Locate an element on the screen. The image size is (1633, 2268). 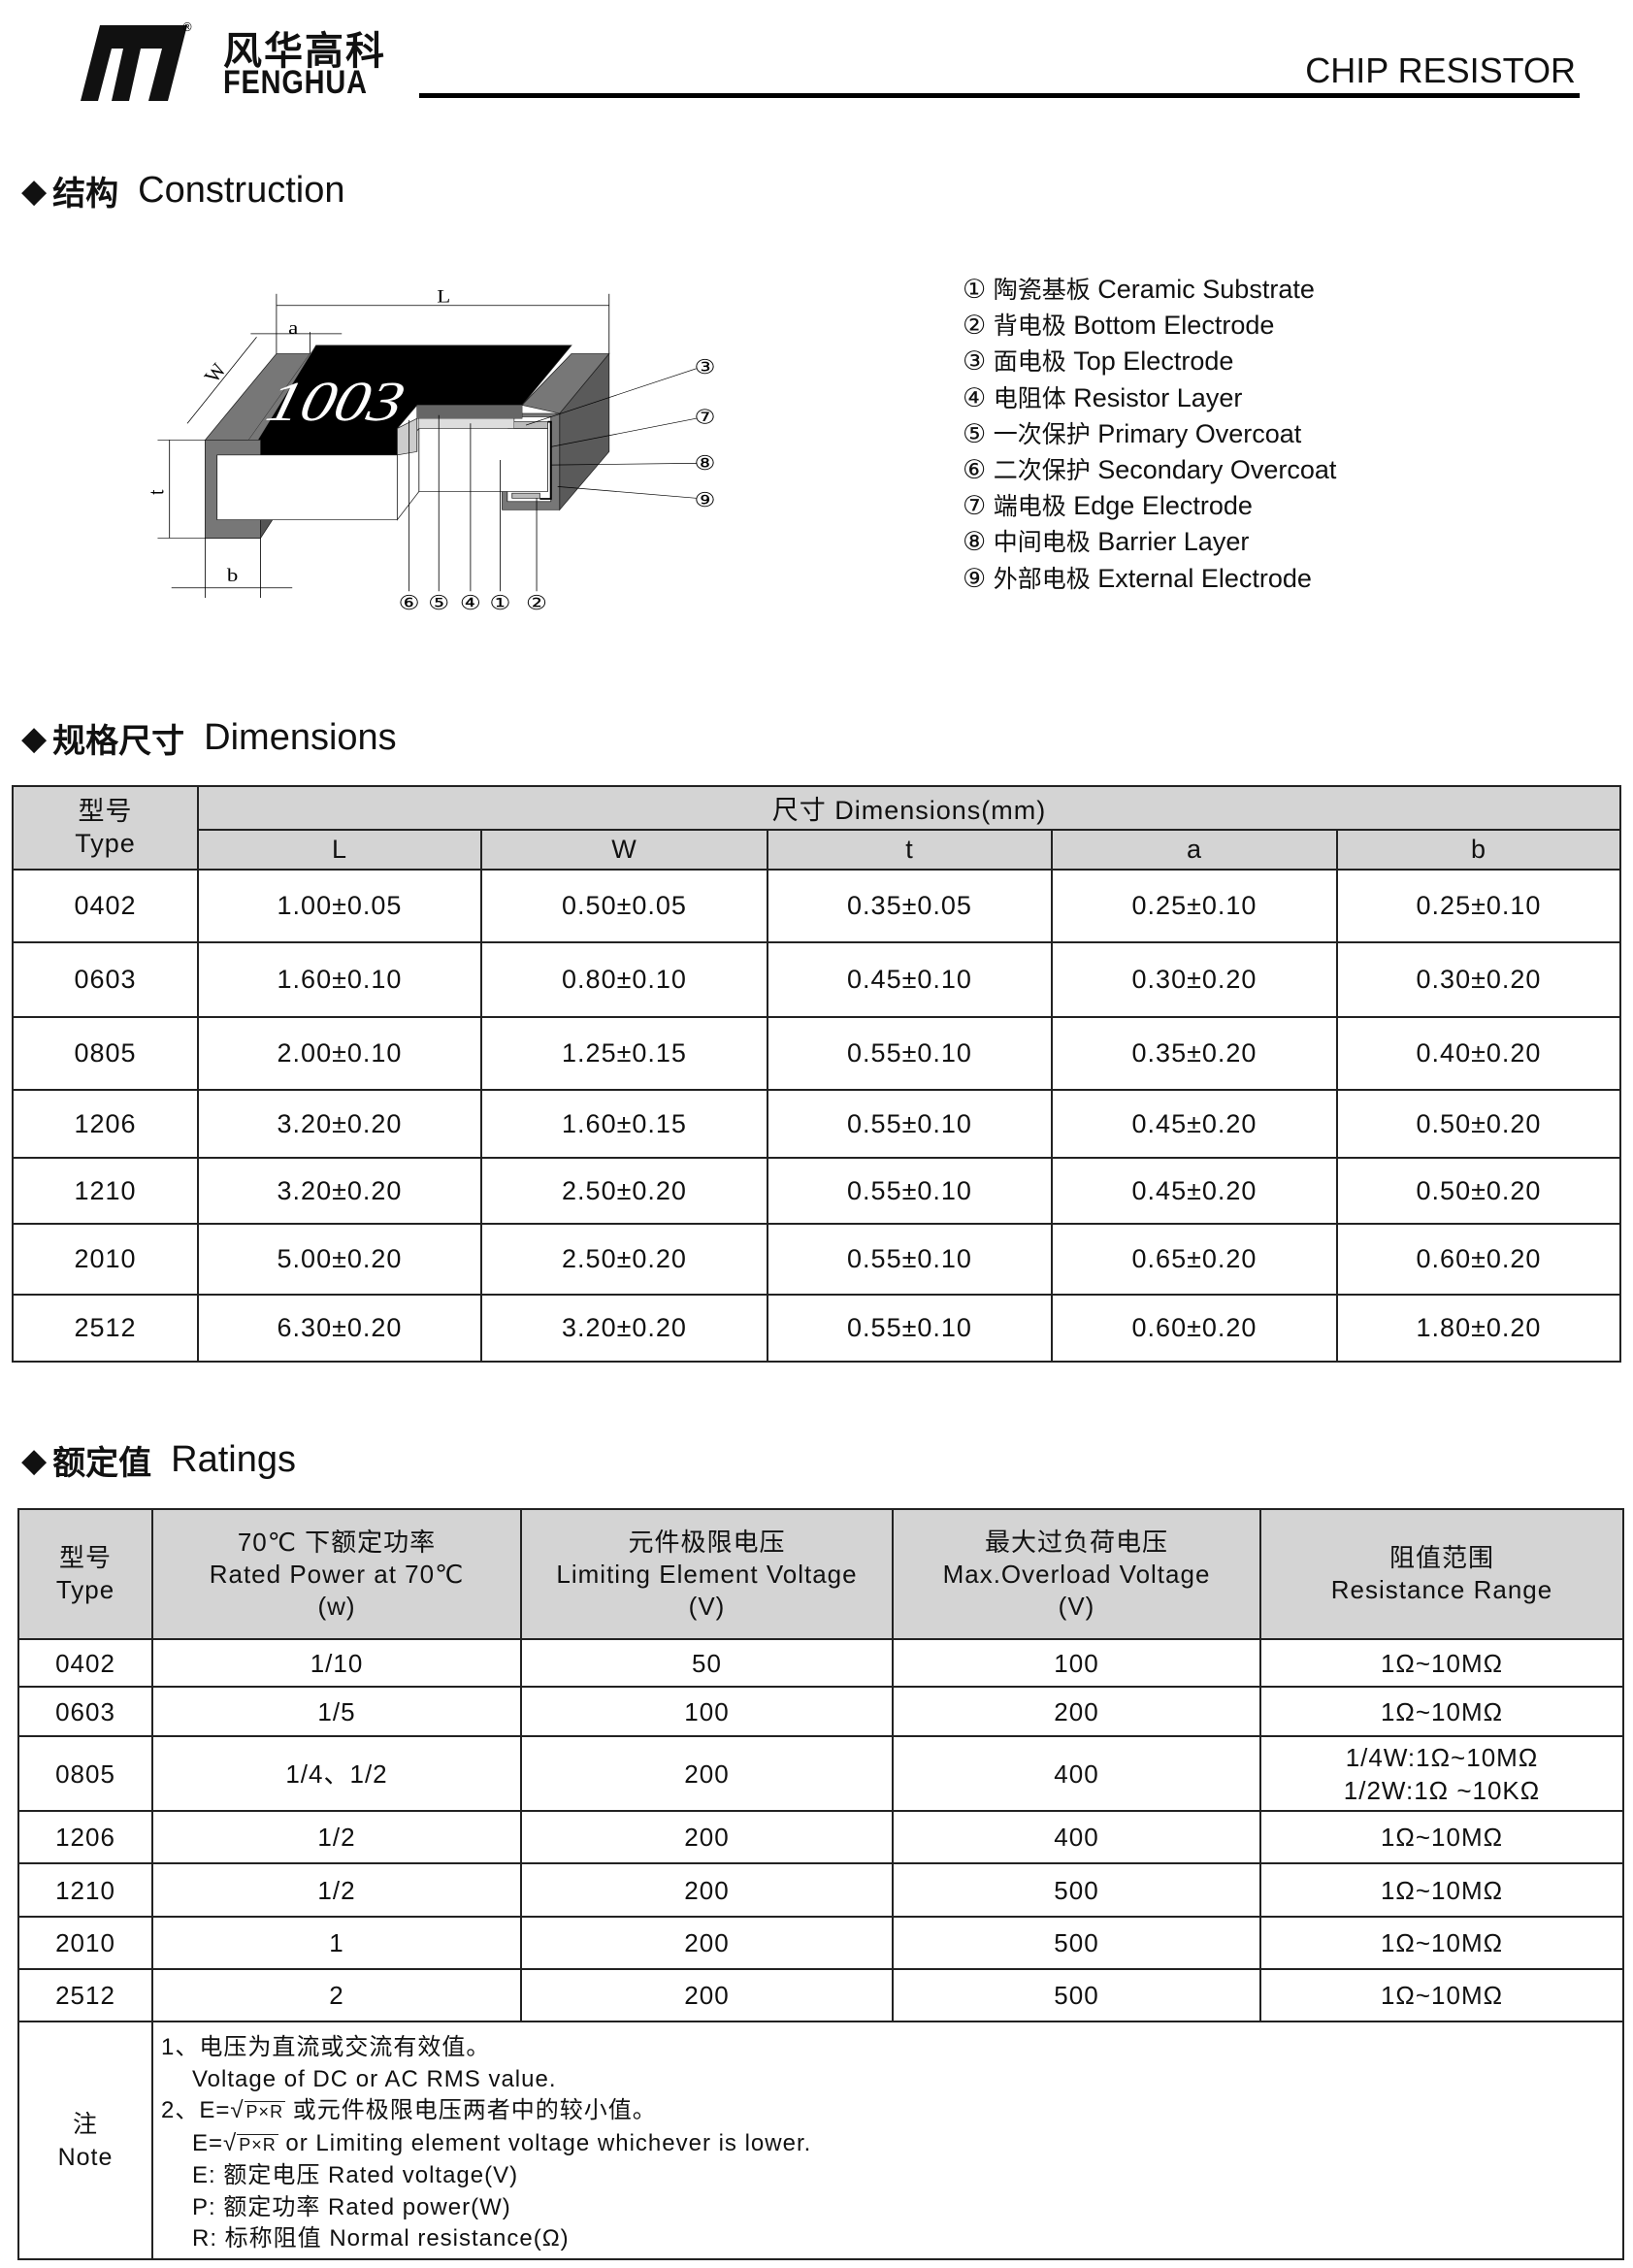
resistance-marking: 1003 is located at coordinates (335, 402).